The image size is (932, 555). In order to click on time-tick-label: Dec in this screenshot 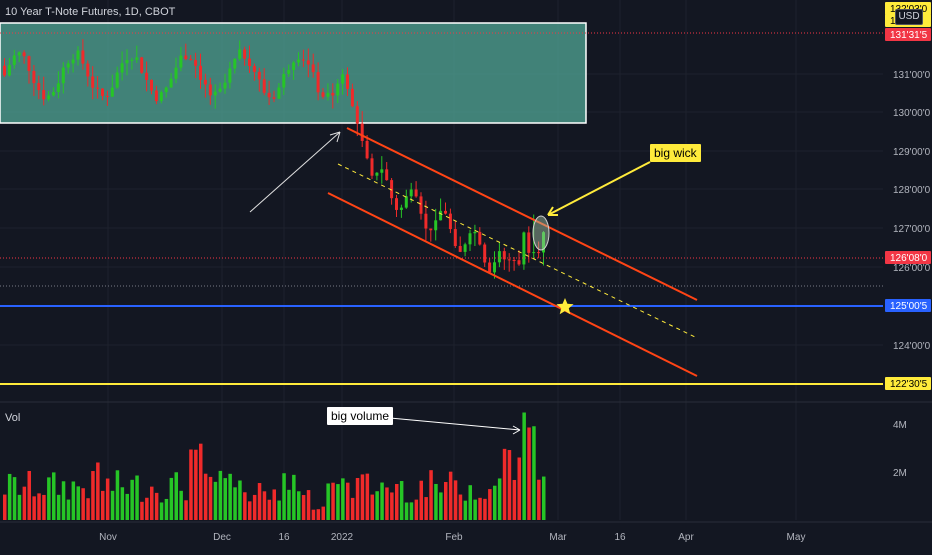, I will do `click(222, 537)`.